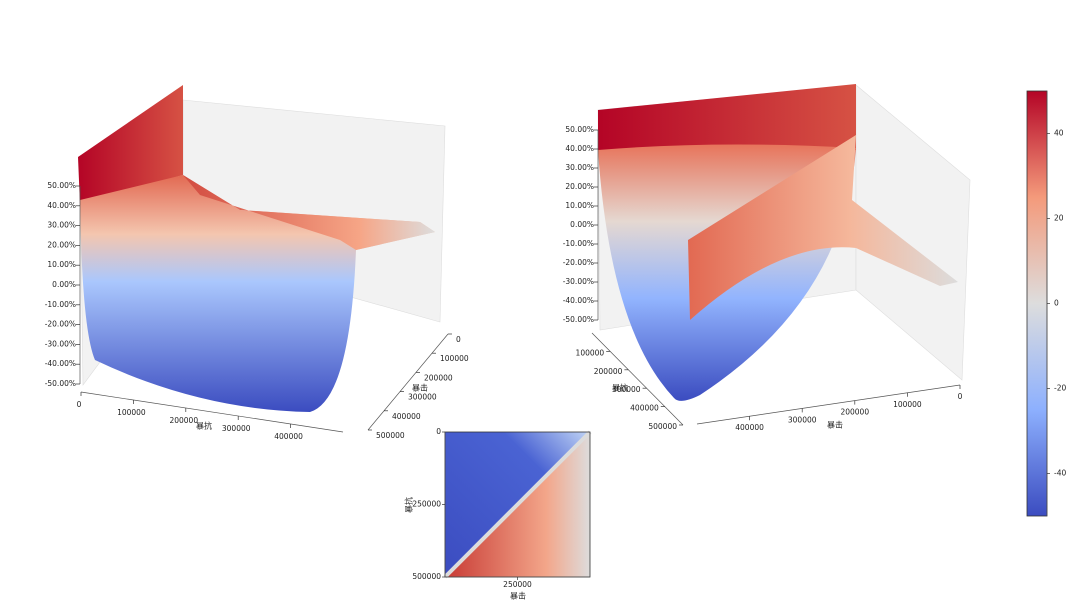  What do you see at coordinates (204, 426) in the screenshot?
I see `x-axis-label: 暴抗` at bounding box center [204, 426].